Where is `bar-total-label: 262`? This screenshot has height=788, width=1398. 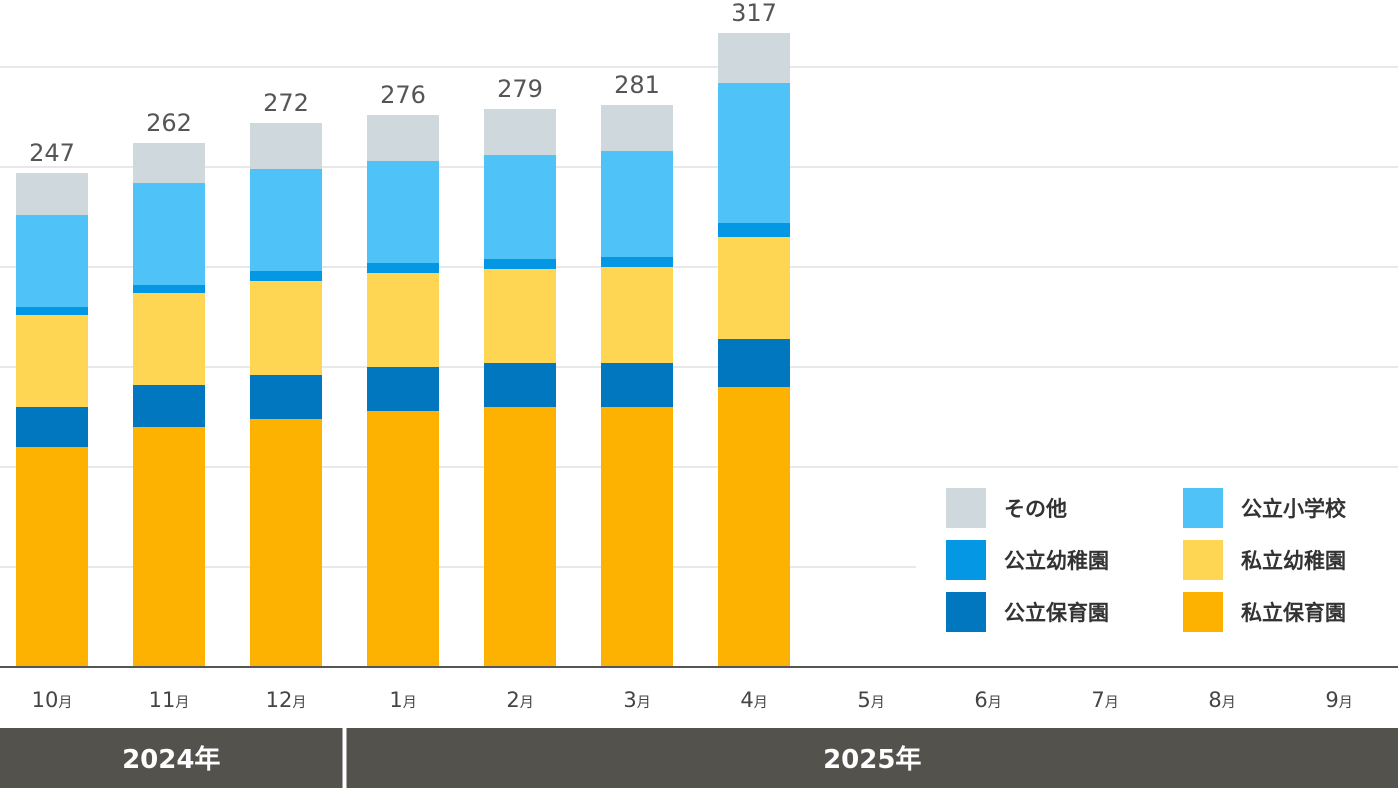
bar-total-label: 262 is located at coordinates (169, 123).